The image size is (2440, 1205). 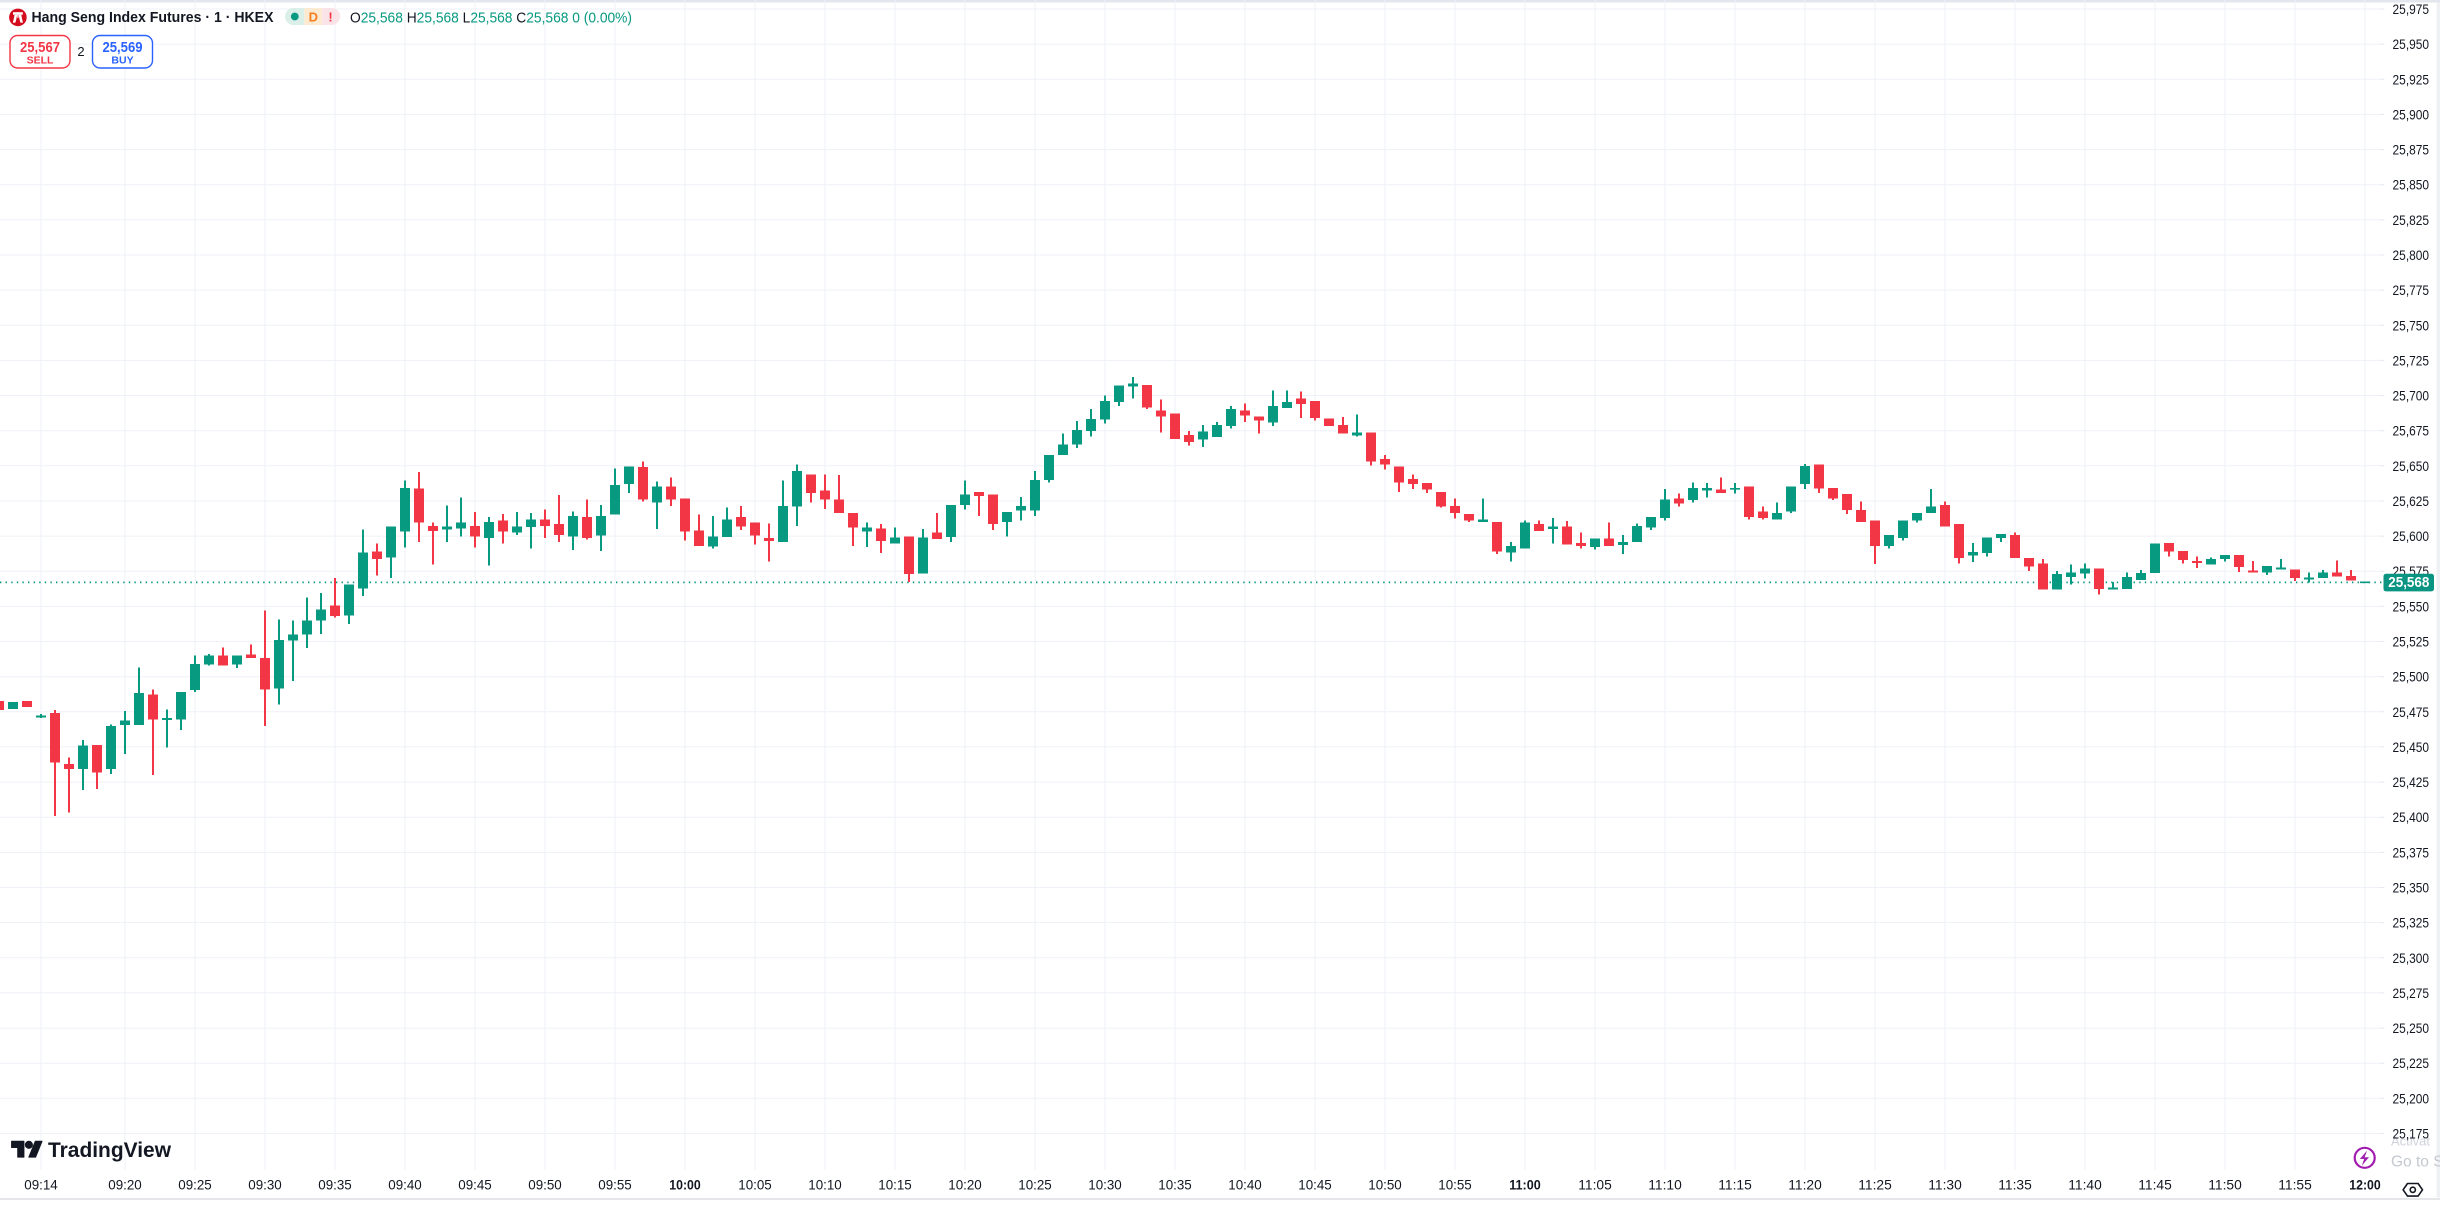 I want to click on svg-text: 11:45, so click(x=2155, y=1185).